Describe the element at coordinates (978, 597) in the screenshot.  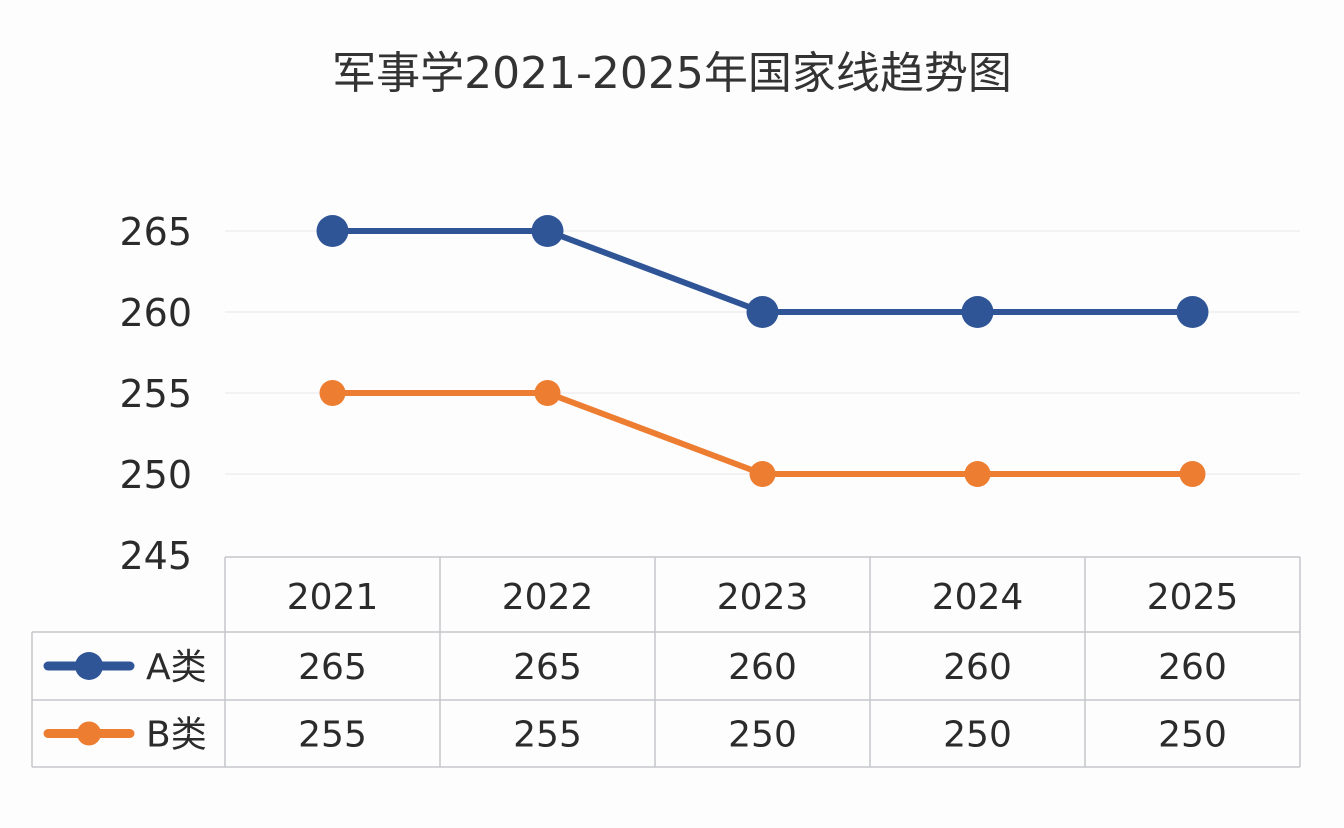
I see `x-category-label: 2024` at that location.